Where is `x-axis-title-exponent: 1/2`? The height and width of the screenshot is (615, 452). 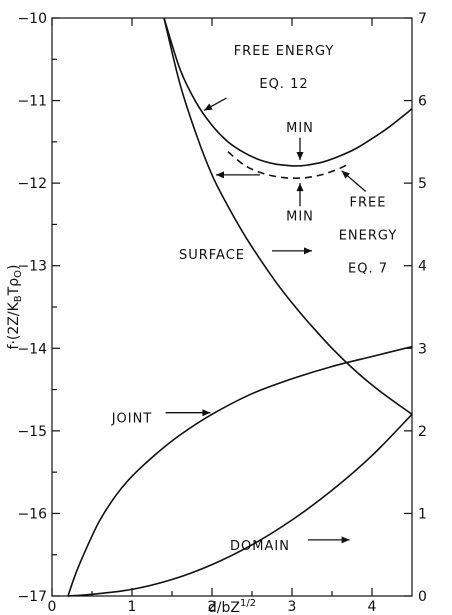 x-axis-title-exponent: 1/2 is located at coordinates (248, 603).